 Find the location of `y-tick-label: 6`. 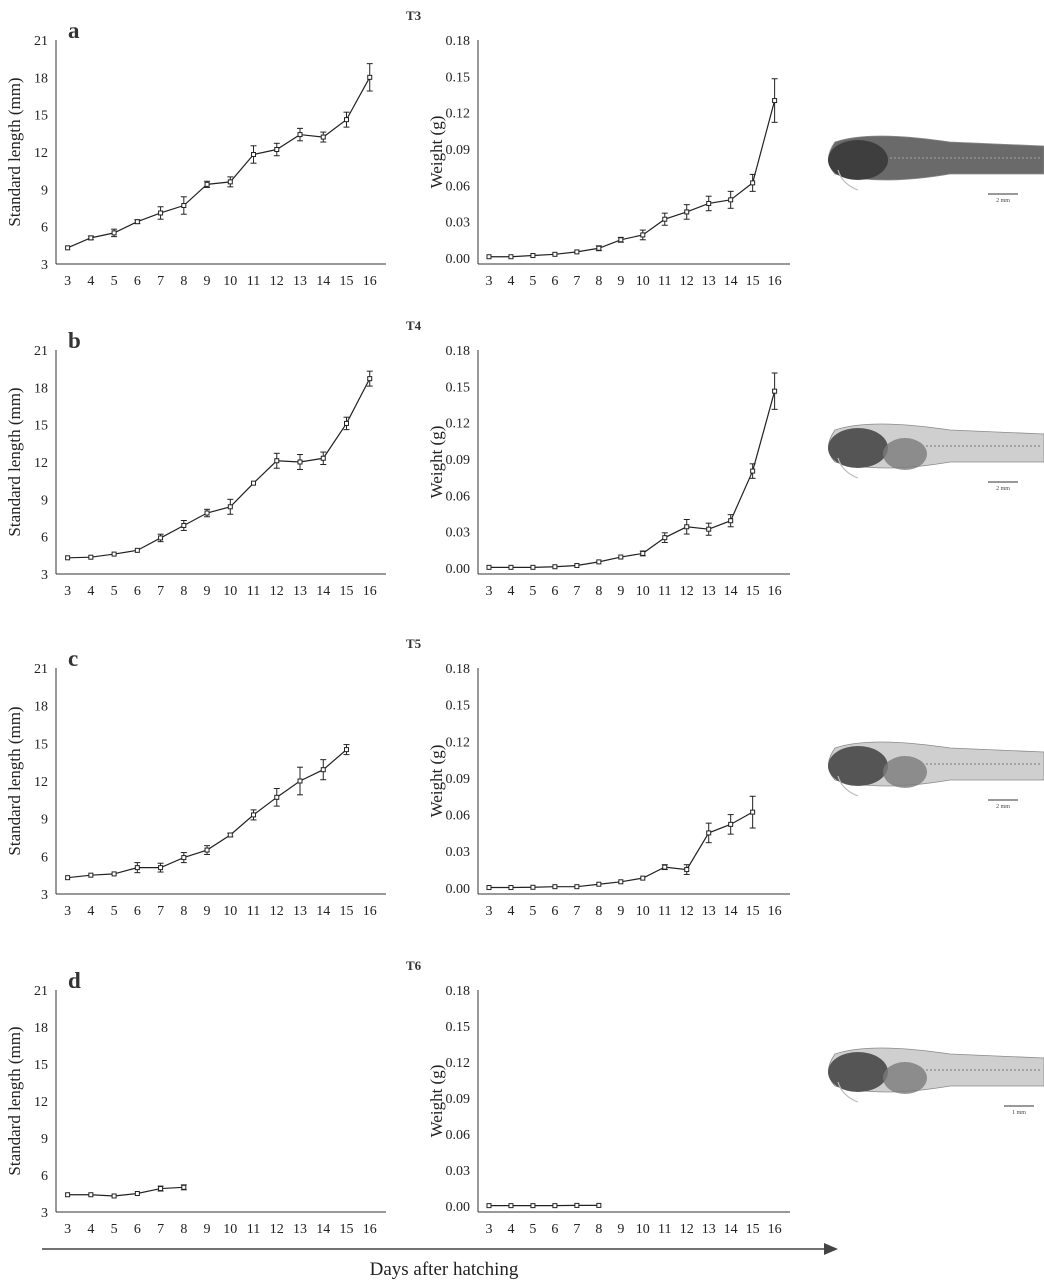

y-tick-label: 6 is located at coordinates (44, 857).